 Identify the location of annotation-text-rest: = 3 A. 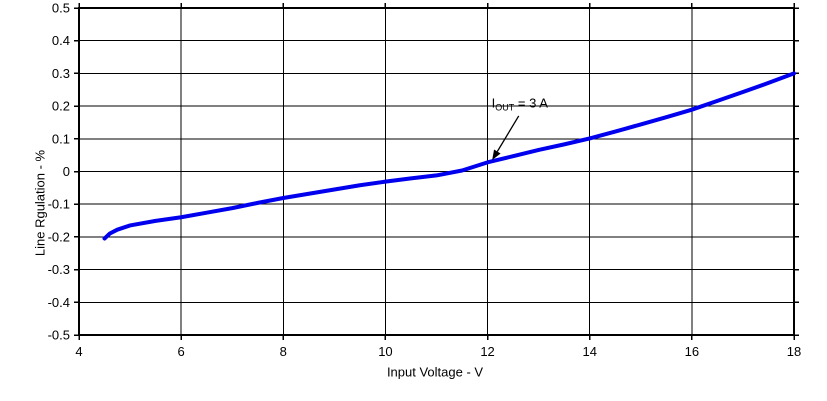
(531, 103).